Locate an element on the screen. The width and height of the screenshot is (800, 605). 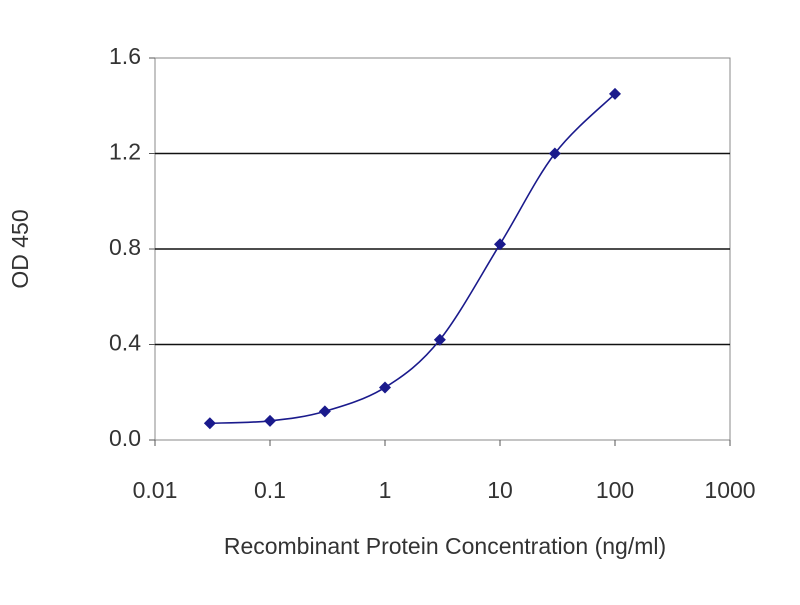
y-tick-label: 1.2 is located at coordinates (125, 152).